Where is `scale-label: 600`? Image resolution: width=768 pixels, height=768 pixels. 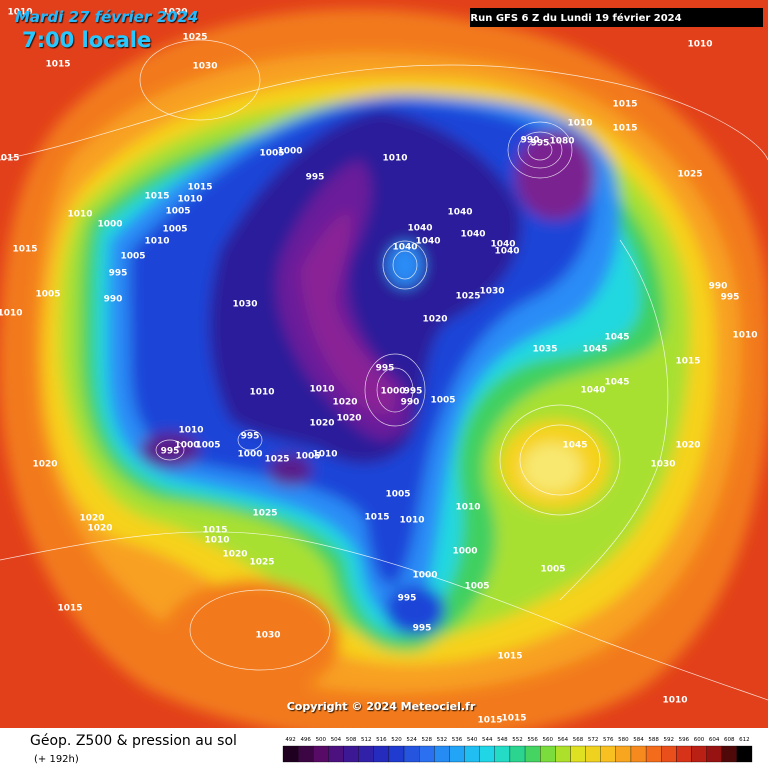 scale-label: 600 is located at coordinates (699, 740).